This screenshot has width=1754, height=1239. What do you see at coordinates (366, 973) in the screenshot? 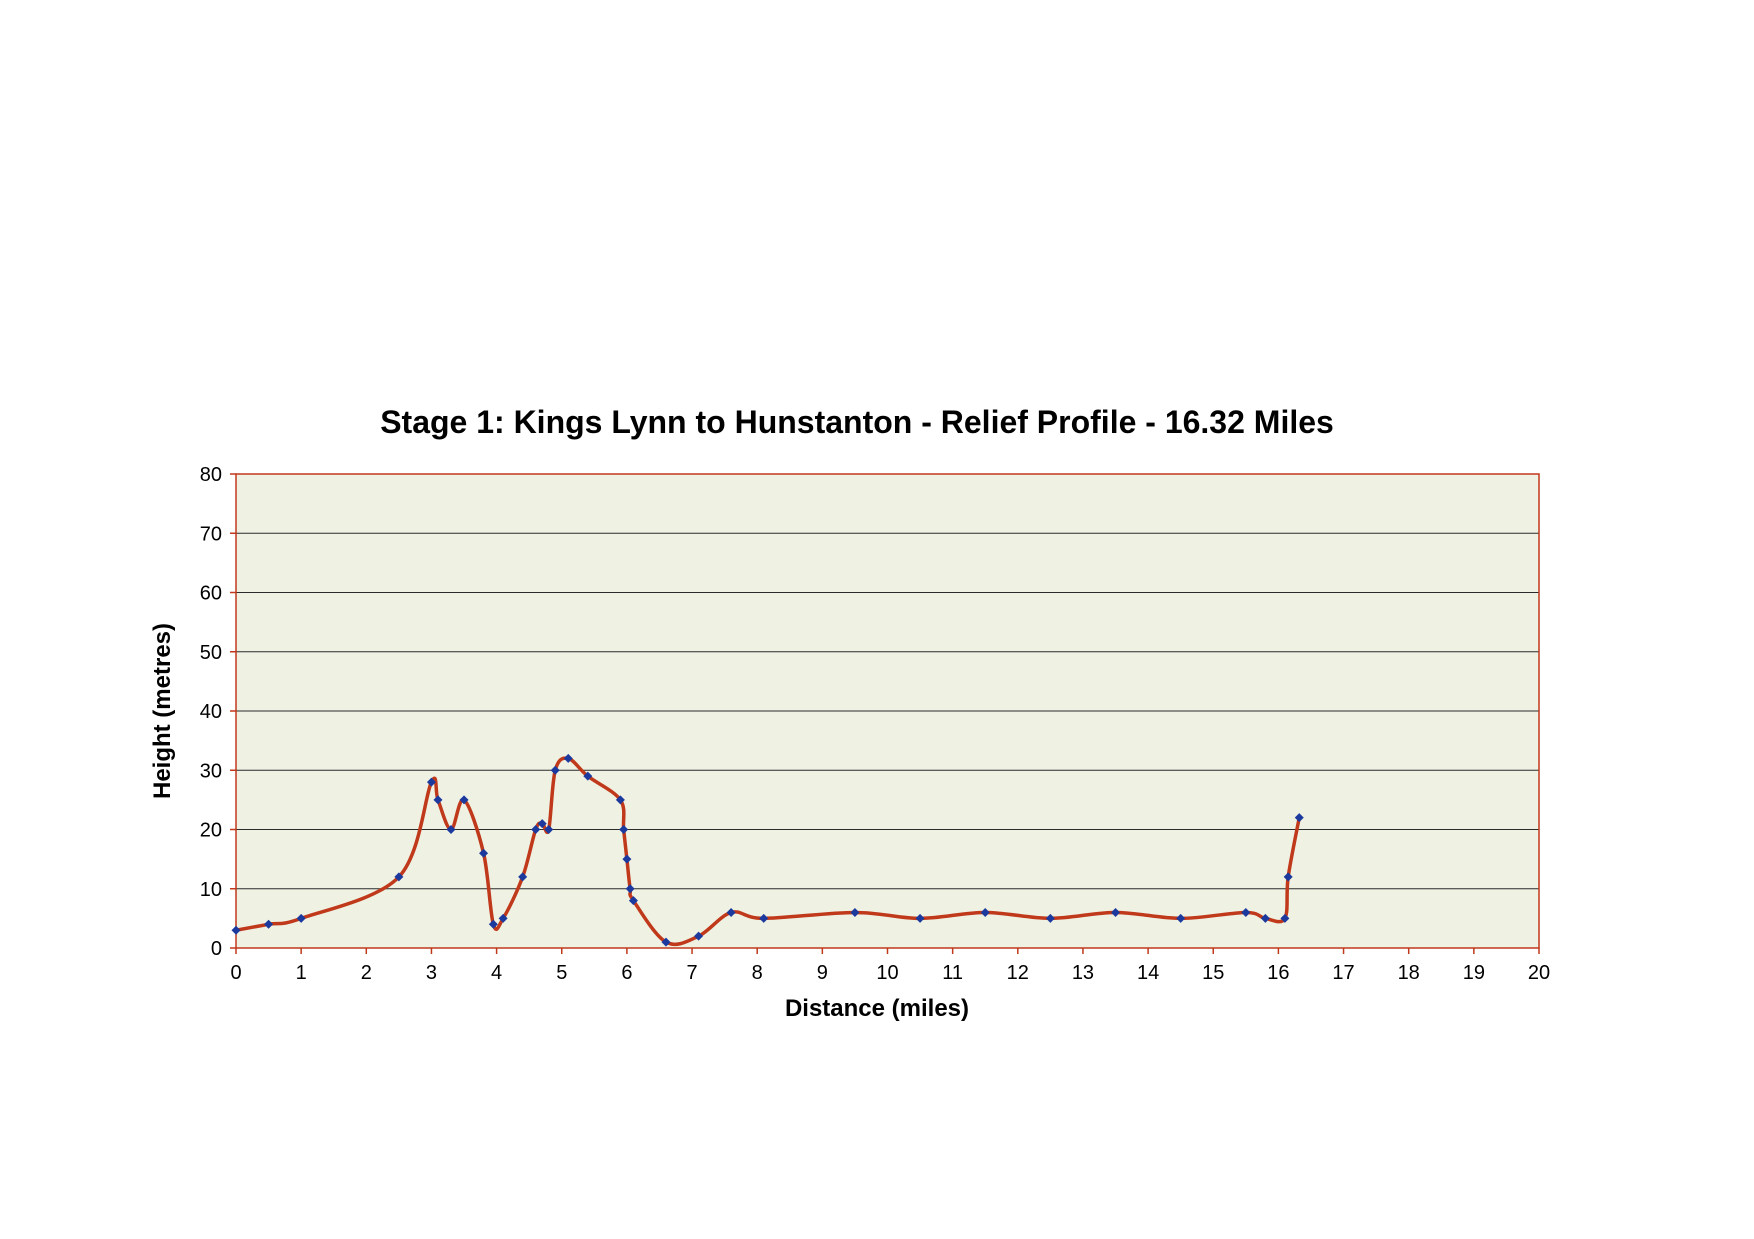
I see `x-tick-label: 2` at bounding box center [366, 973].